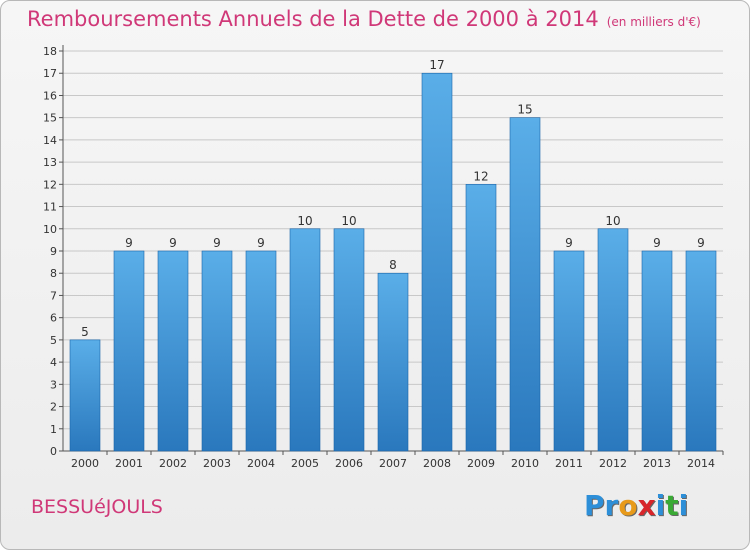 This screenshot has width=750, height=550. What do you see at coordinates (480, 176) in the screenshot?
I see `data-label: 12` at bounding box center [480, 176].